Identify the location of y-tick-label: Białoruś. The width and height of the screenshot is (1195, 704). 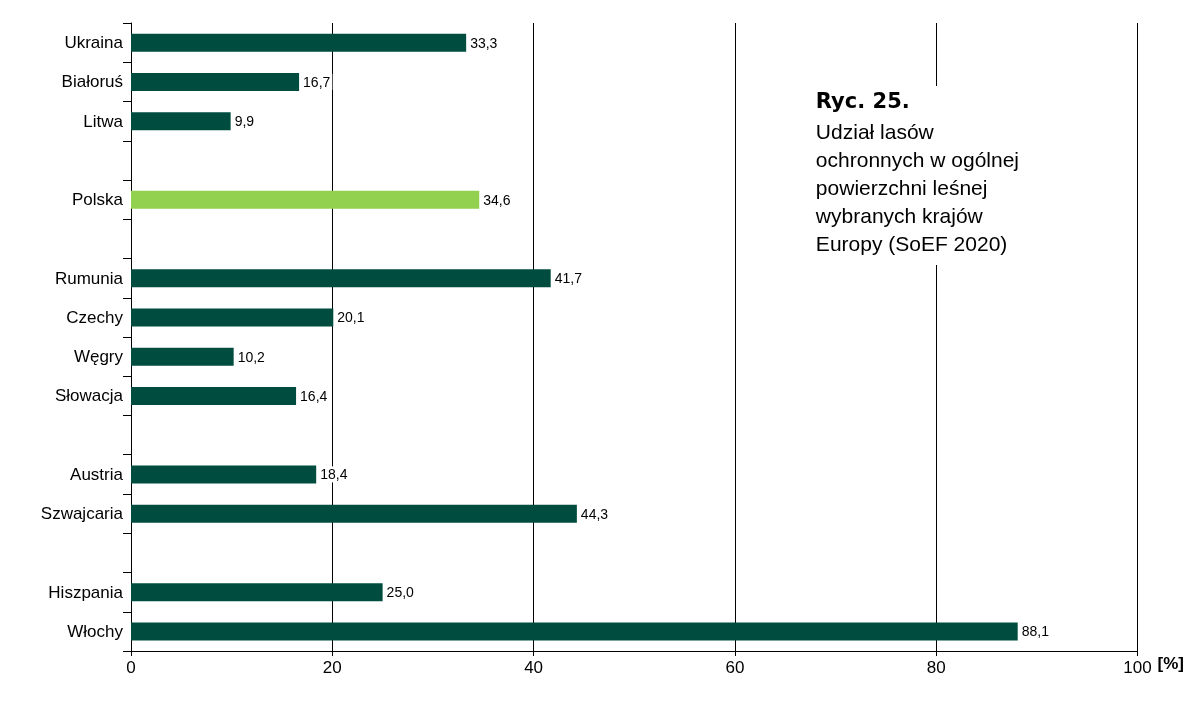
(92, 82).